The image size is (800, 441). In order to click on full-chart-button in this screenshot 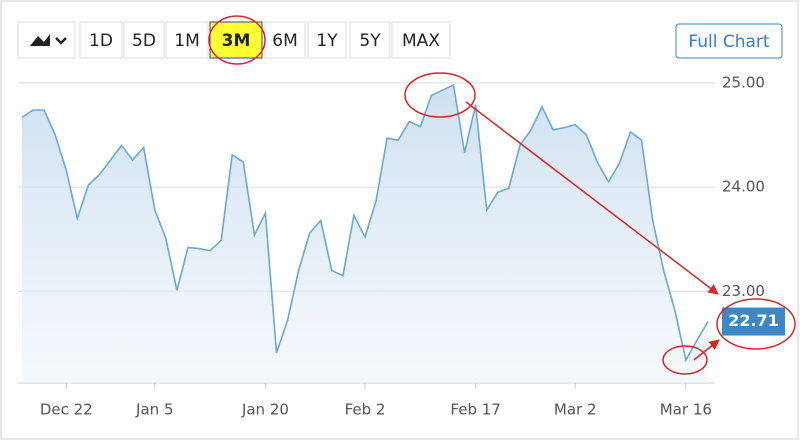, I will do `click(729, 41)`.